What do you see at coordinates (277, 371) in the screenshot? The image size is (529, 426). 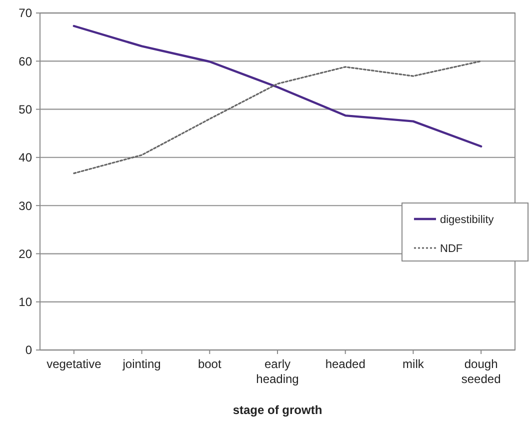 I see `x-tick-label: early heading` at bounding box center [277, 371].